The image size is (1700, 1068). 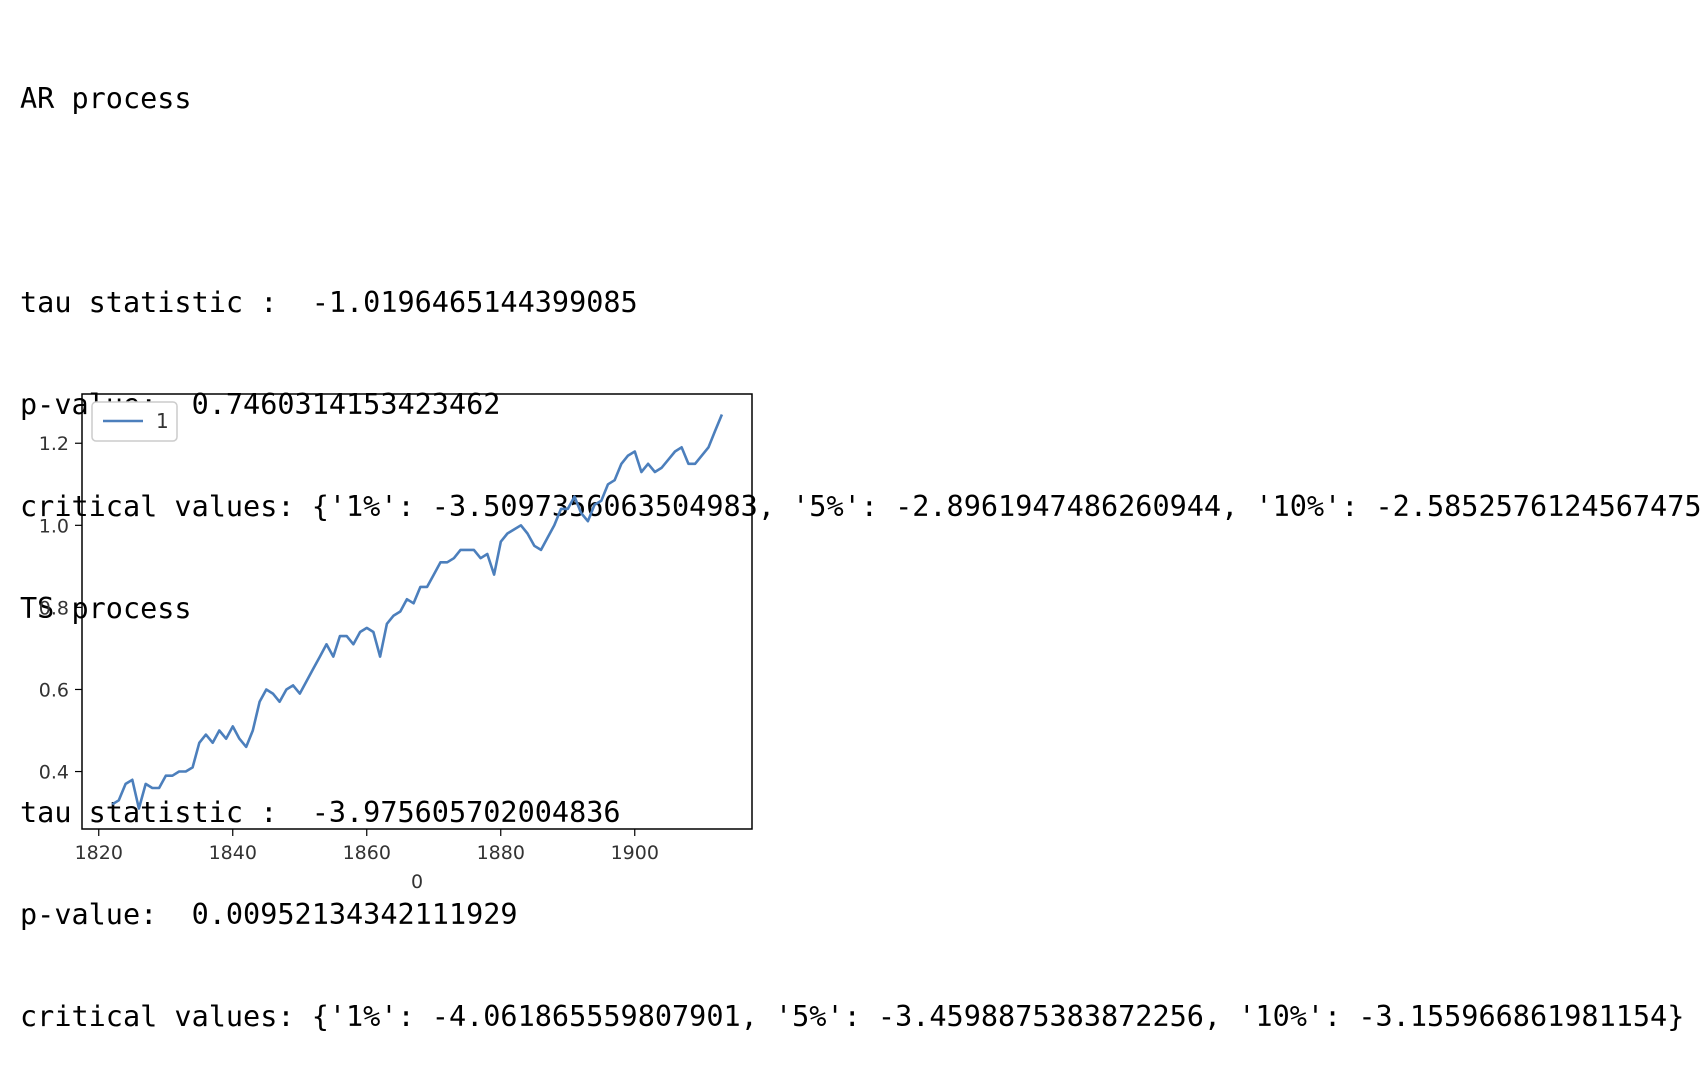 What do you see at coordinates (329, 302) in the screenshot?
I see `output-line-ar-tau: tau statistic : -1.0196465144399085` at bounding box center [329, 302].